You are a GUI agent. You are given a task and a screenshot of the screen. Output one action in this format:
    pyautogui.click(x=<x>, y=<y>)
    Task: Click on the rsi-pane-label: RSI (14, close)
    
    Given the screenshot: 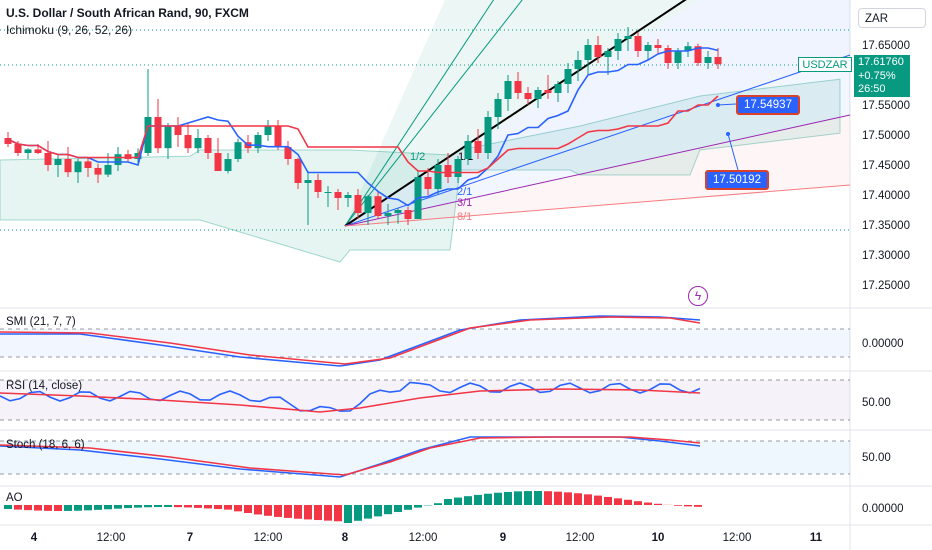 What is the action you would take?
    pyautogui.click(x=44, y=386)
    